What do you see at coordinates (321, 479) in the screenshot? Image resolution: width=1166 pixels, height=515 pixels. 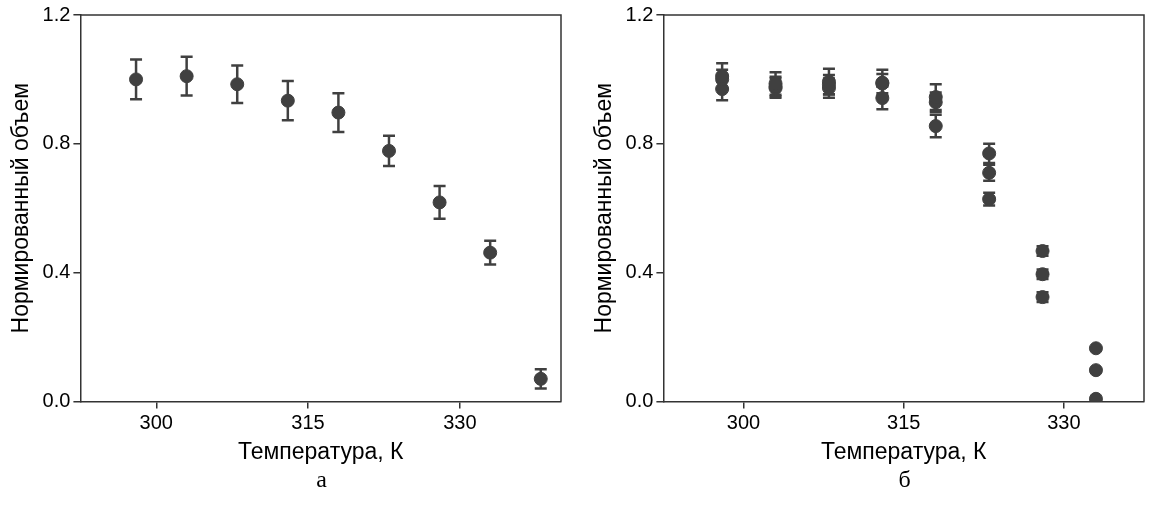 I see `text: а` at bounding box center [321, 479].